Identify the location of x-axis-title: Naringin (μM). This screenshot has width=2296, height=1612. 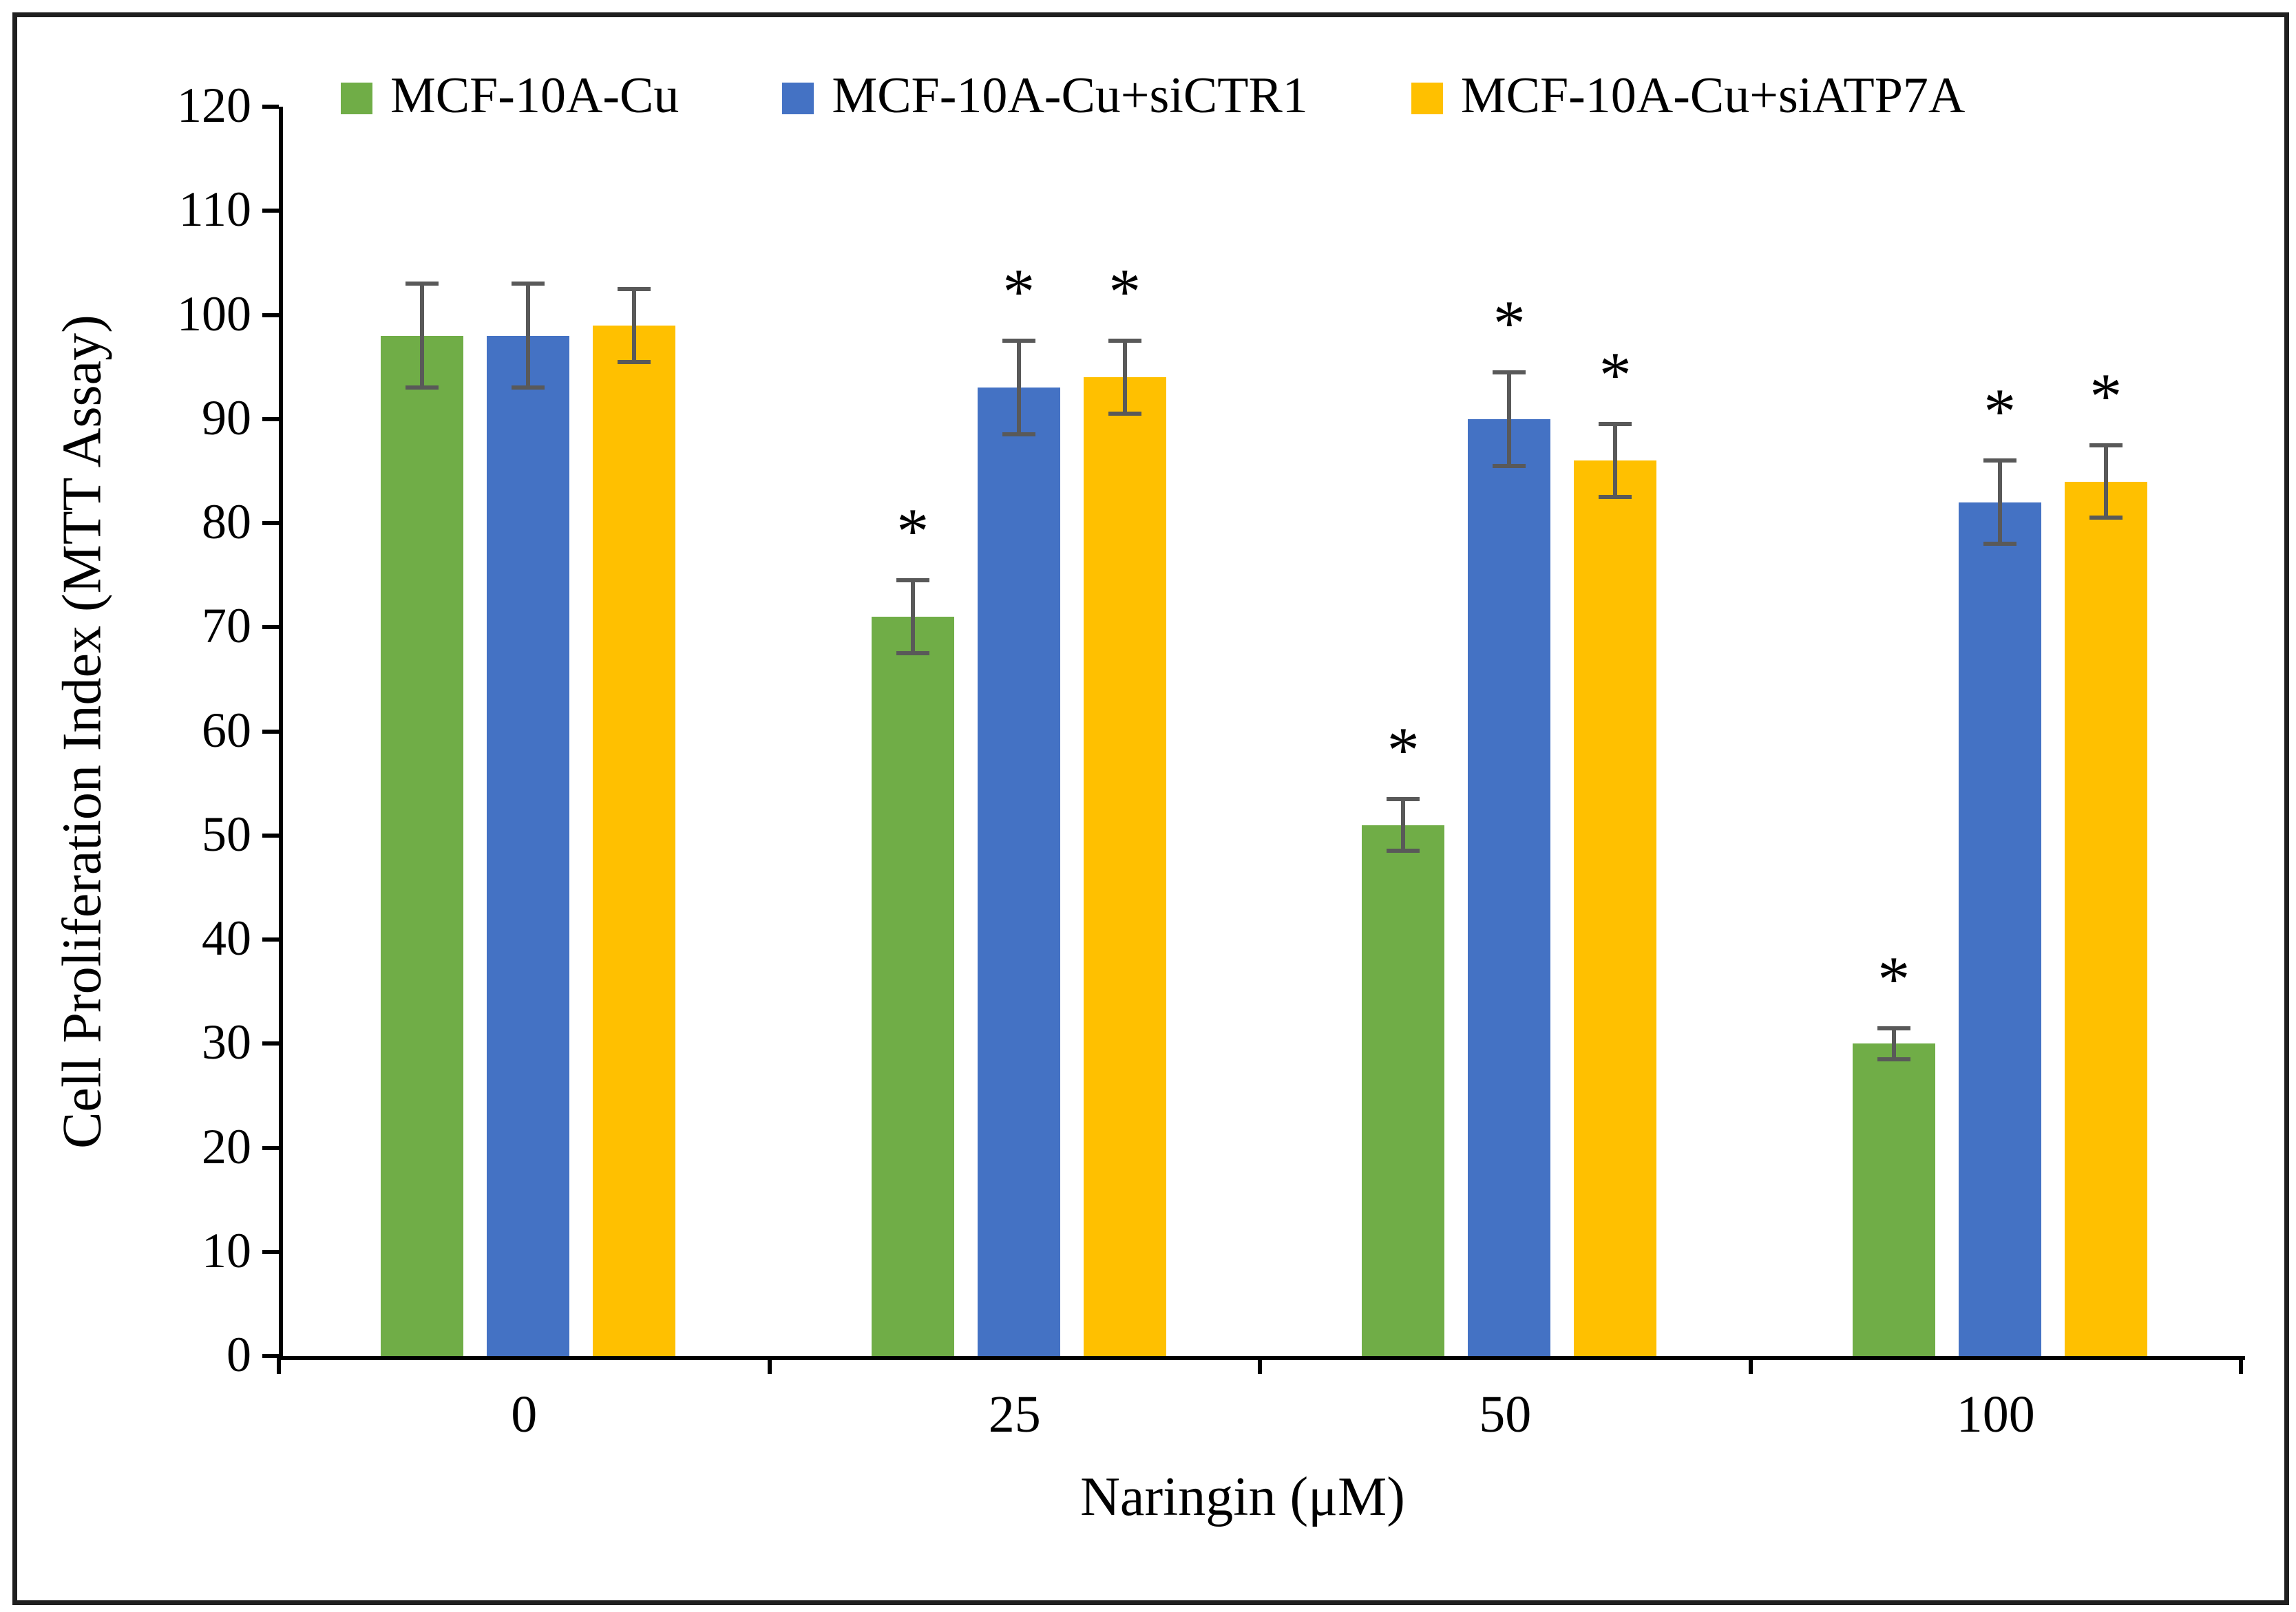
(1242, 1497).